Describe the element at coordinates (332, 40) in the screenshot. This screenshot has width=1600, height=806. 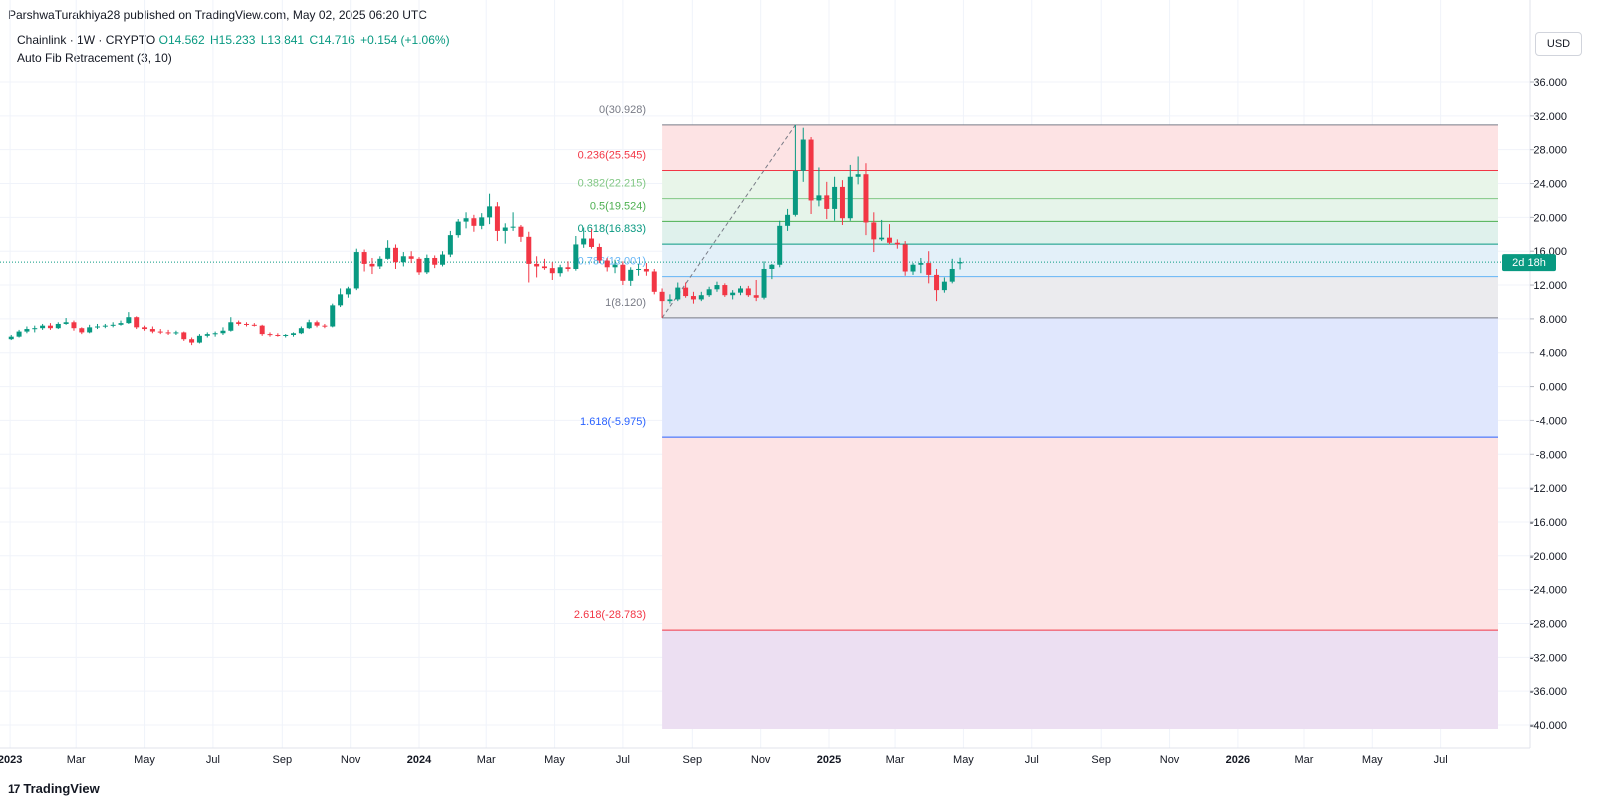
I see `close-value: C14.716` at that location.